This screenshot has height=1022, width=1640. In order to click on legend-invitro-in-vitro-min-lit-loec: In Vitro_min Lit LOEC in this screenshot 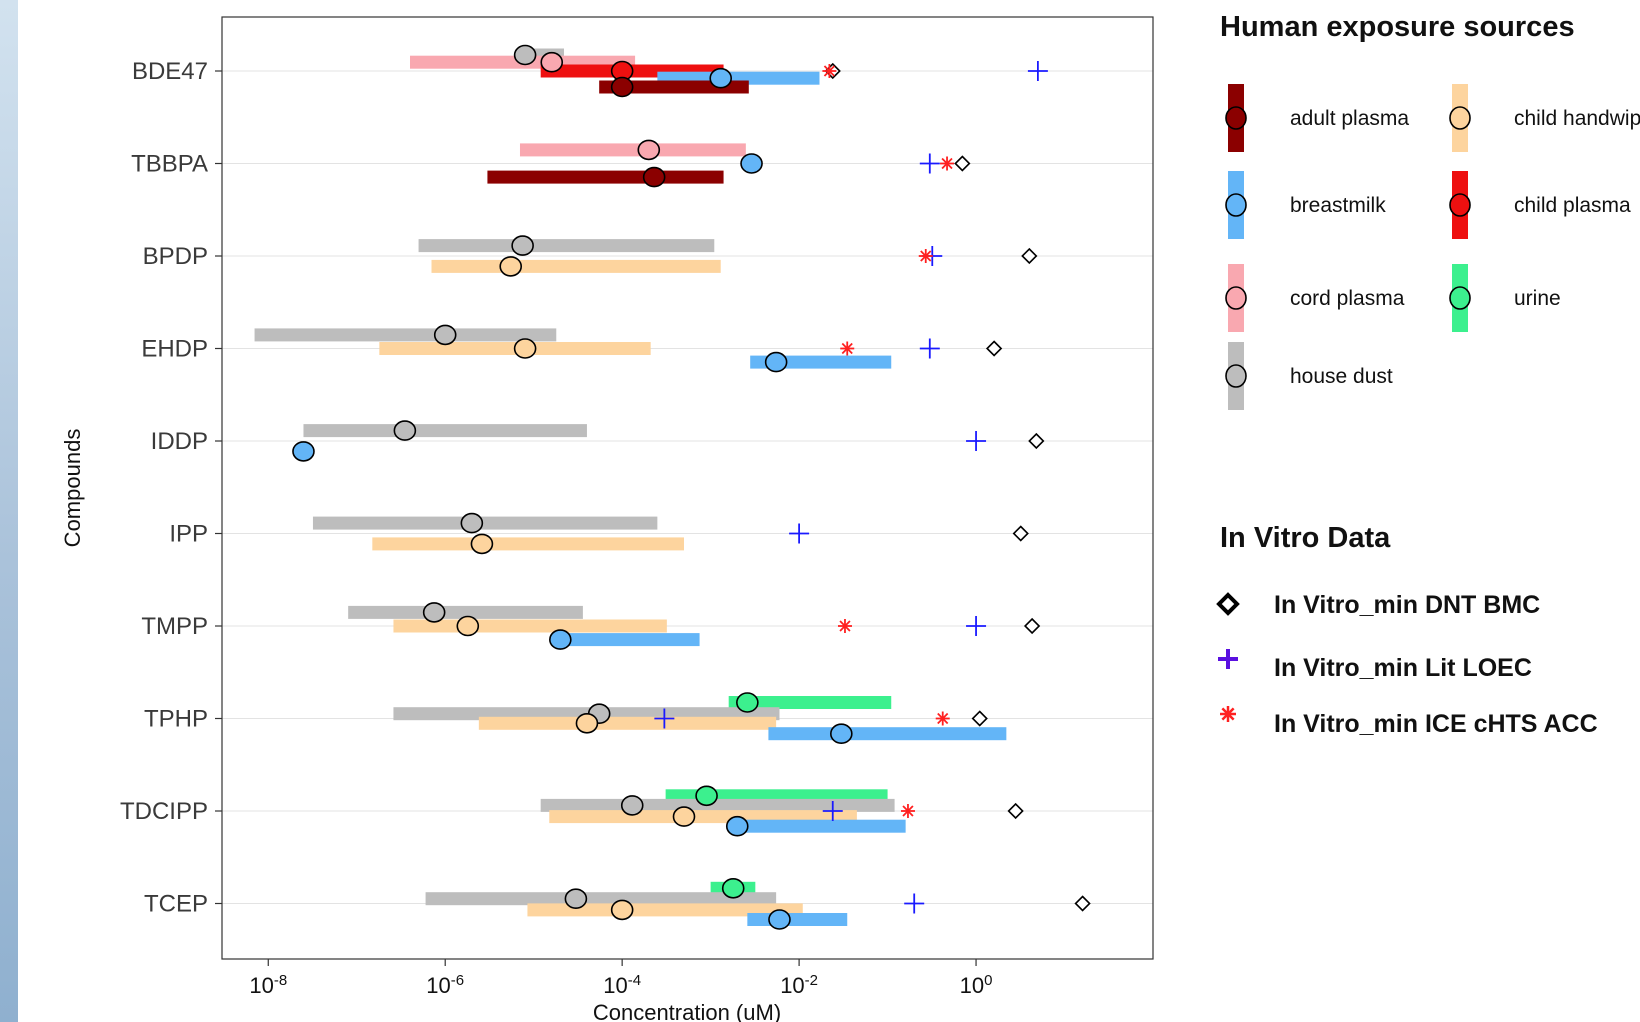, I will do `click(1375, 665)`.